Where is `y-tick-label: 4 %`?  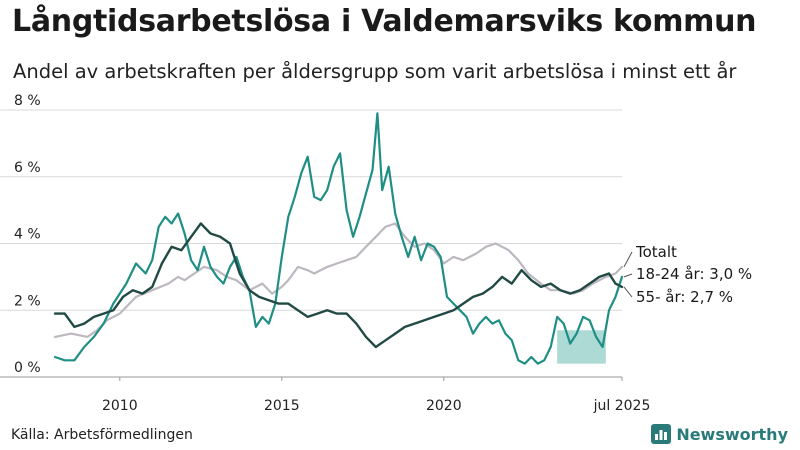
y-tick-label: 4 % is located at coordinates (27, 235).